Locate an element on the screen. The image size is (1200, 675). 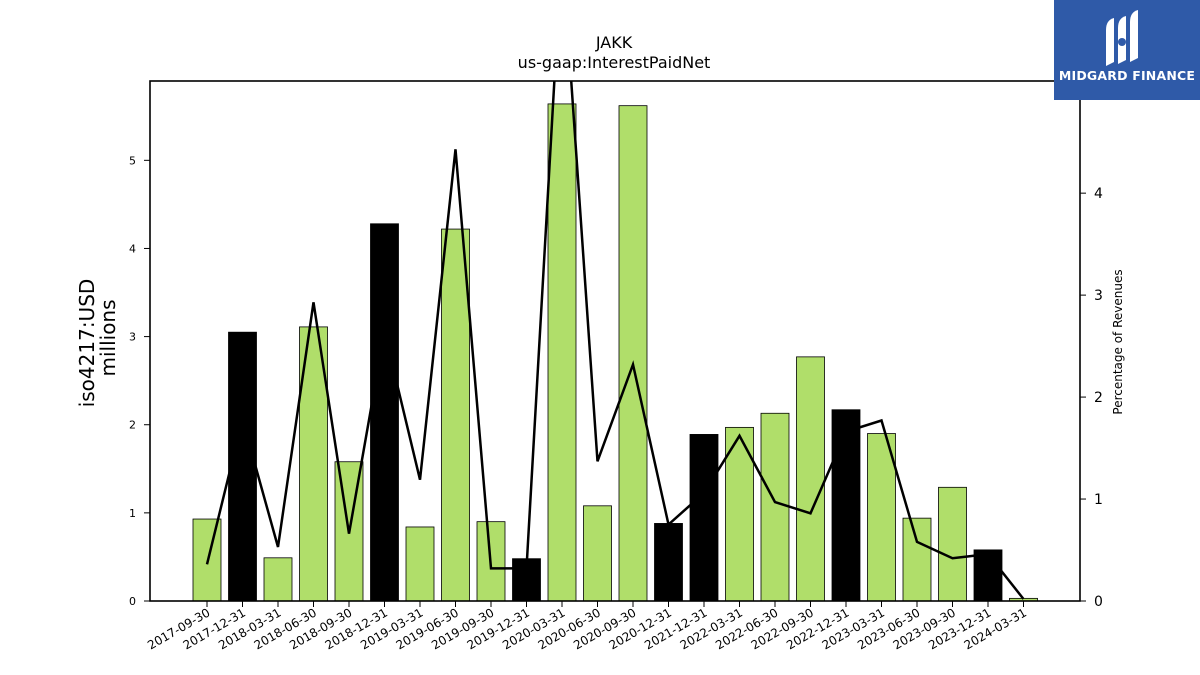
y-tick-label: 3 is located at coordinates (132, 337).